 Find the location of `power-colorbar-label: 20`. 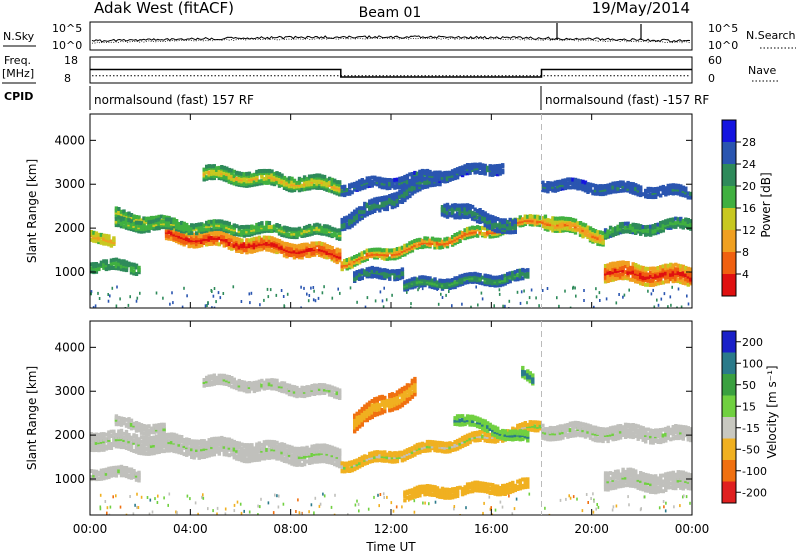

power-colorbar-label: 20 is located at coordinates (749, 186).